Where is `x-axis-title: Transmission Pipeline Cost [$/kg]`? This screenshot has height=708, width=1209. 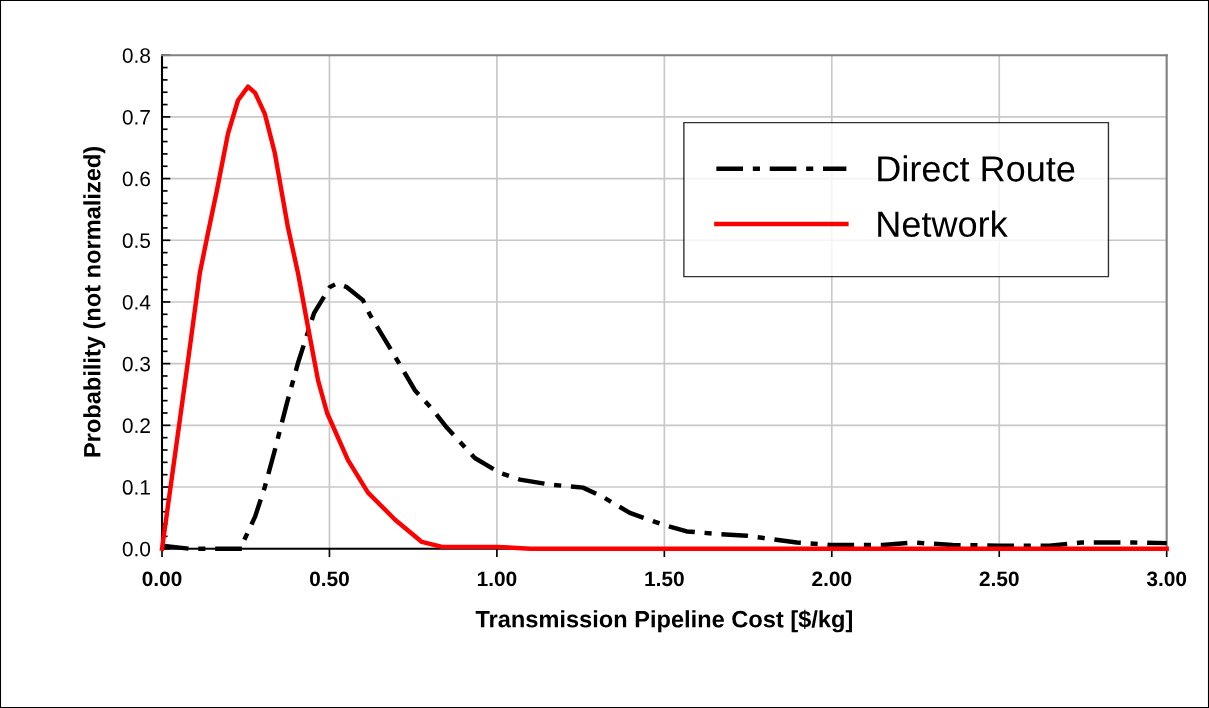 x-axis-title: Transmission Pipeline Cost [$/kg] is located at coordinates (663, 621).